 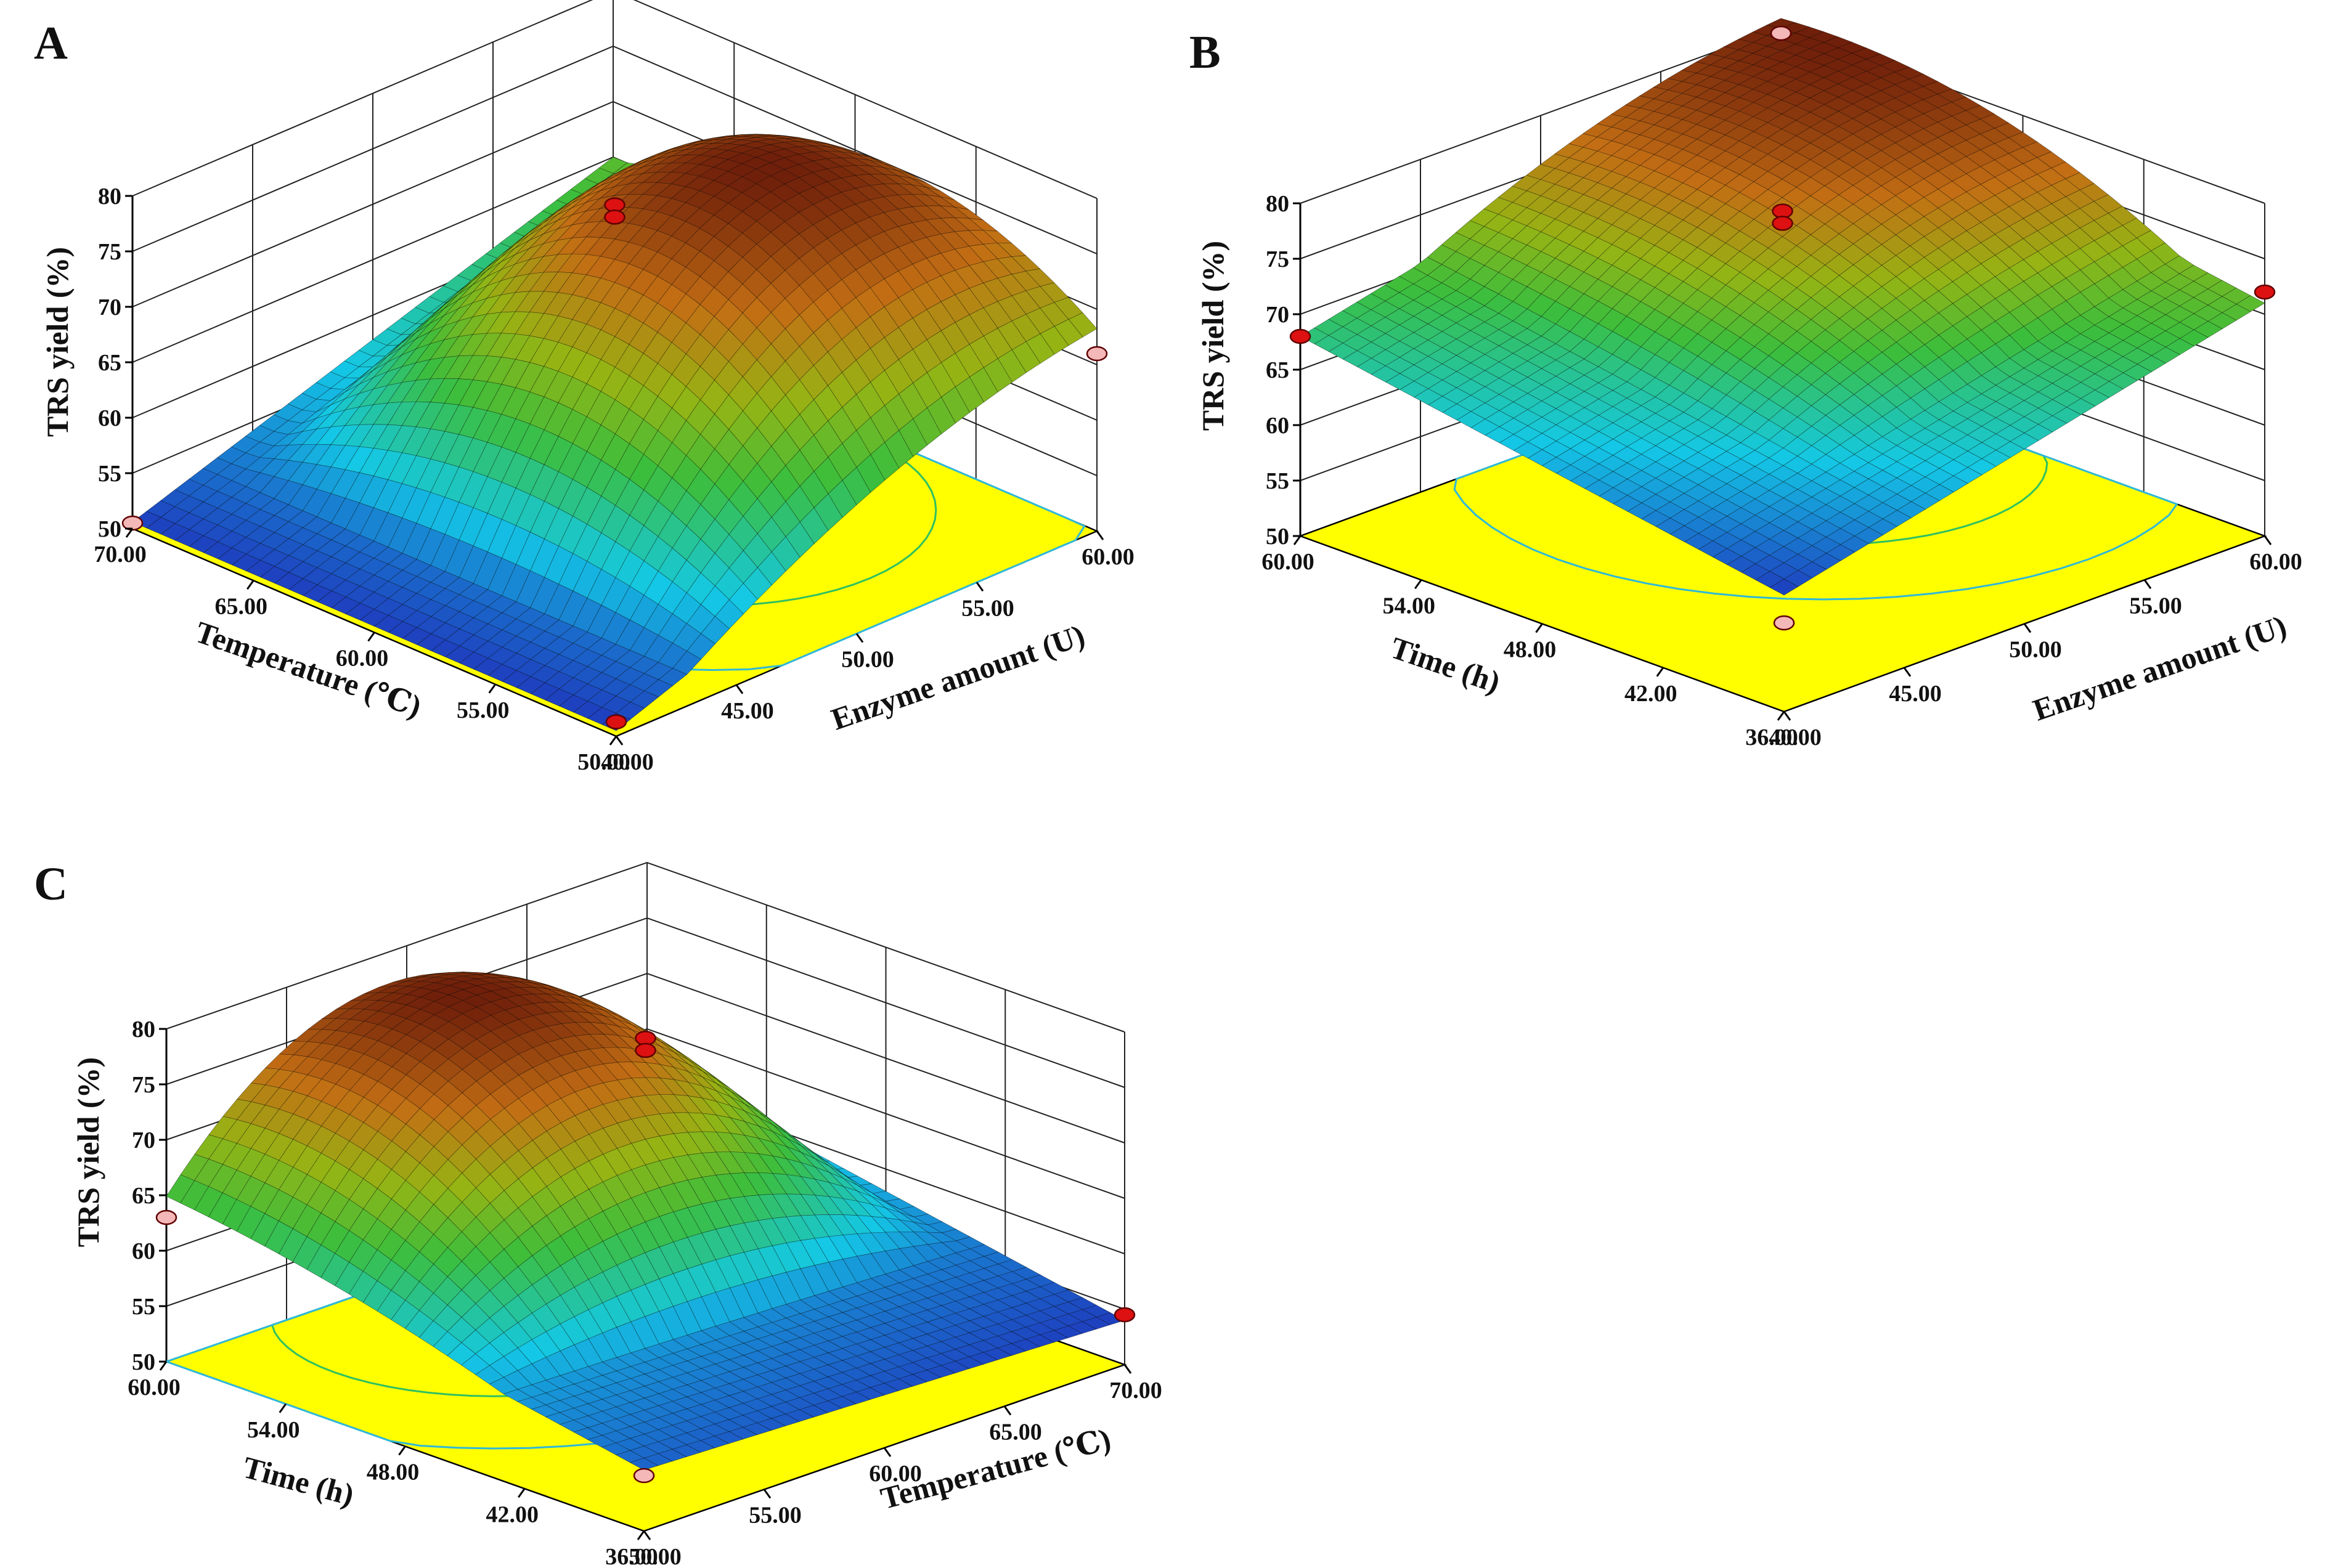 What do you see at coordinates (1015, 1433) in the screenshot?
I see `x-tick-label: 65.00` at bounding box center [1015, 1433].